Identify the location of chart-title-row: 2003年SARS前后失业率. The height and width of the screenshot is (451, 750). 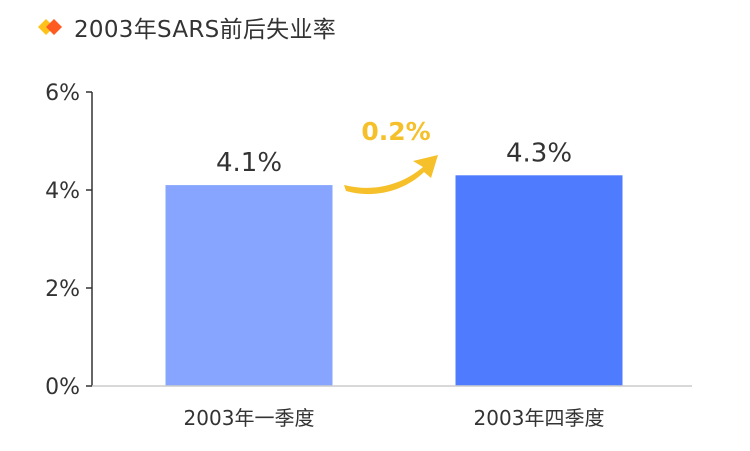
(186, 27).